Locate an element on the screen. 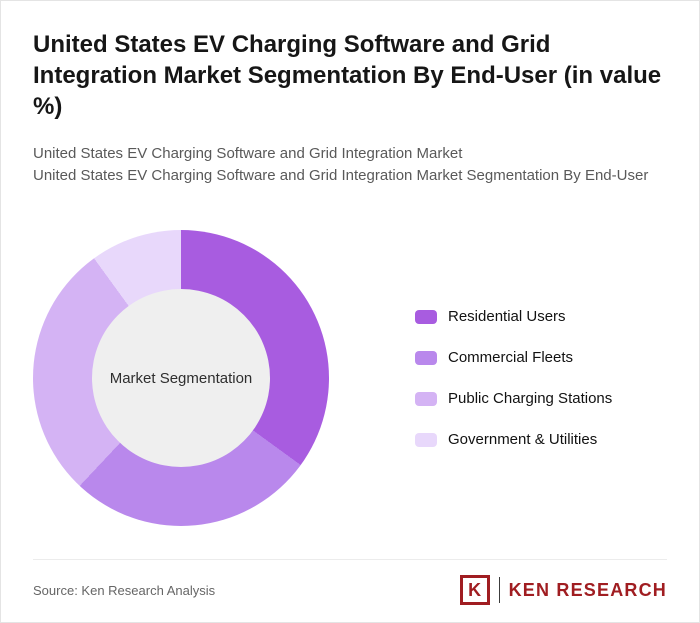  legend-item: Government & Utilities is located at coordinates (513, 439).